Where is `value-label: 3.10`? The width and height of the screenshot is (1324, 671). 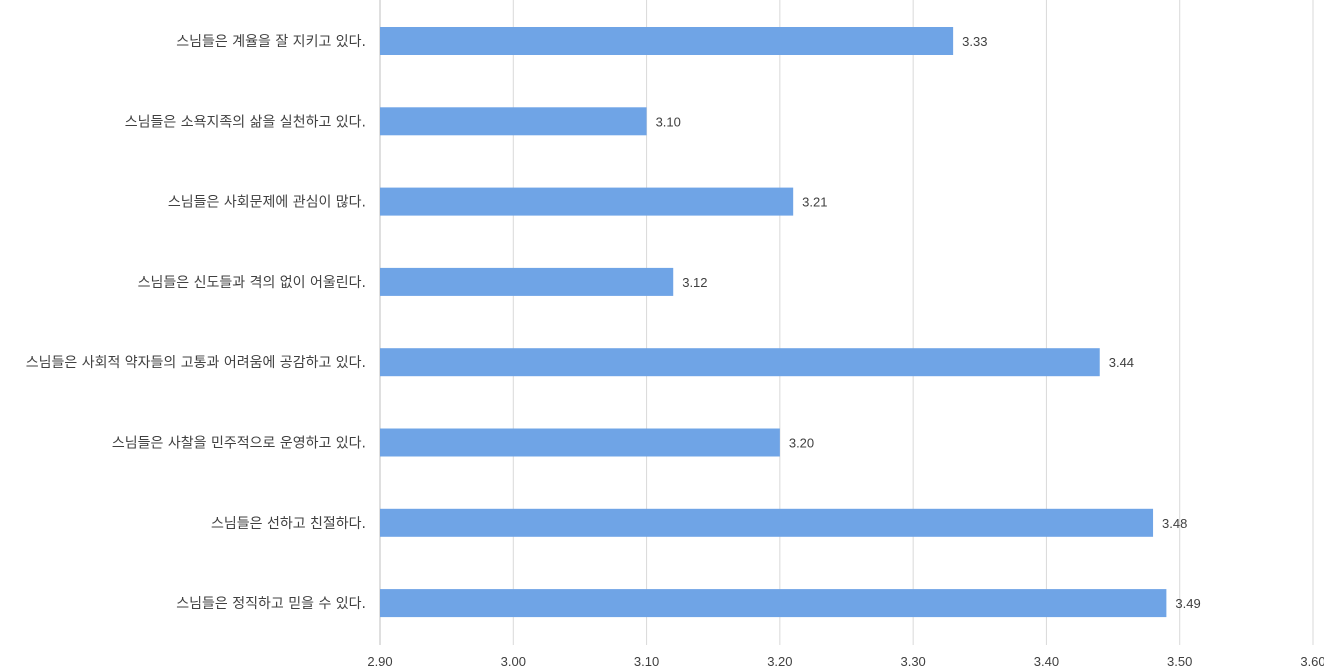
value-label: 3.10 is located at coordinates (668, 121).